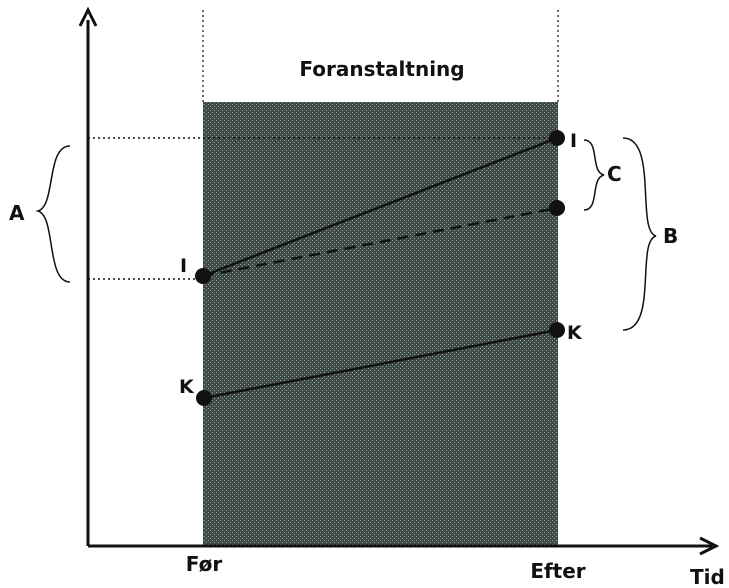 Image resolution: width=729 pixels, height=588 pixels. What do you see at coordinates (594, 175) in the screenshot?
I see `brace-c` at bounding box center [594, 175].